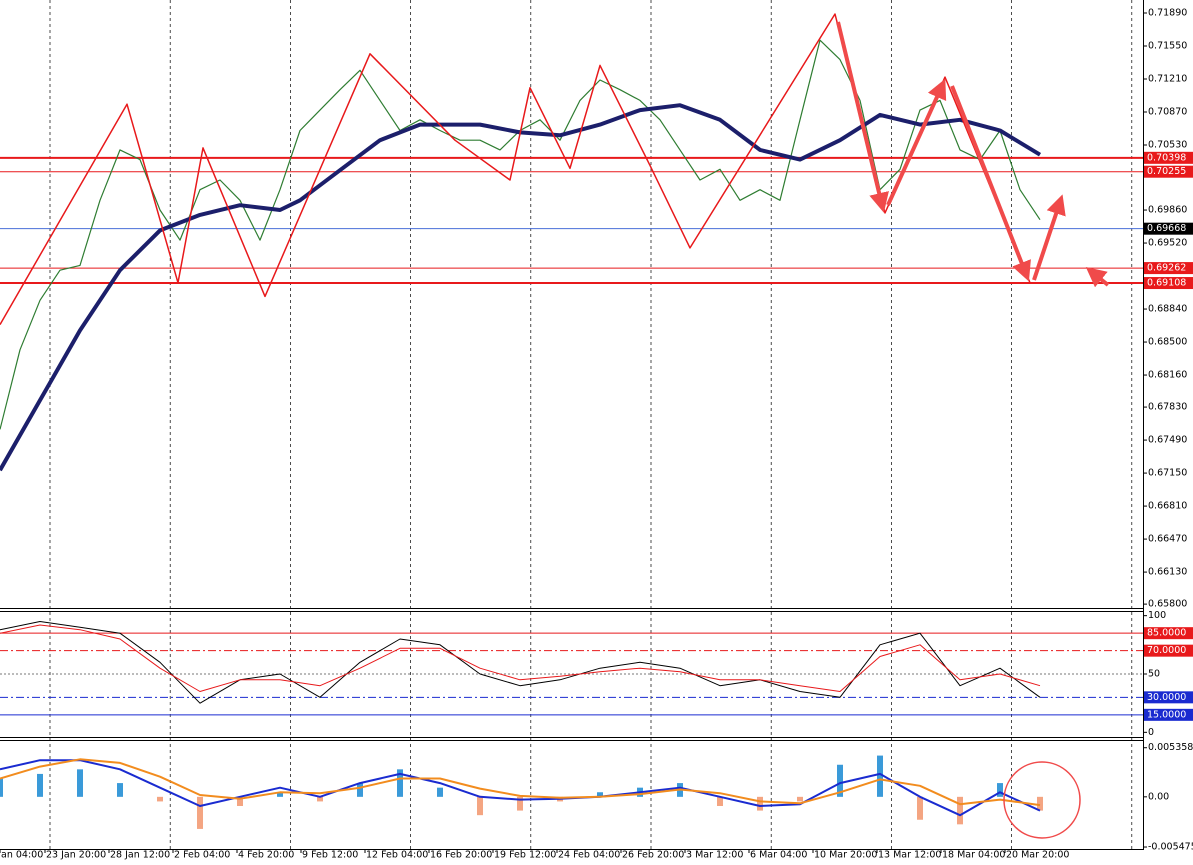 This screenshot has width=1193, height=865. Describe the element at coordinates (973, 855) in the screenshot. I see `x-tick-label: 18 Mar 04:00` at that location.